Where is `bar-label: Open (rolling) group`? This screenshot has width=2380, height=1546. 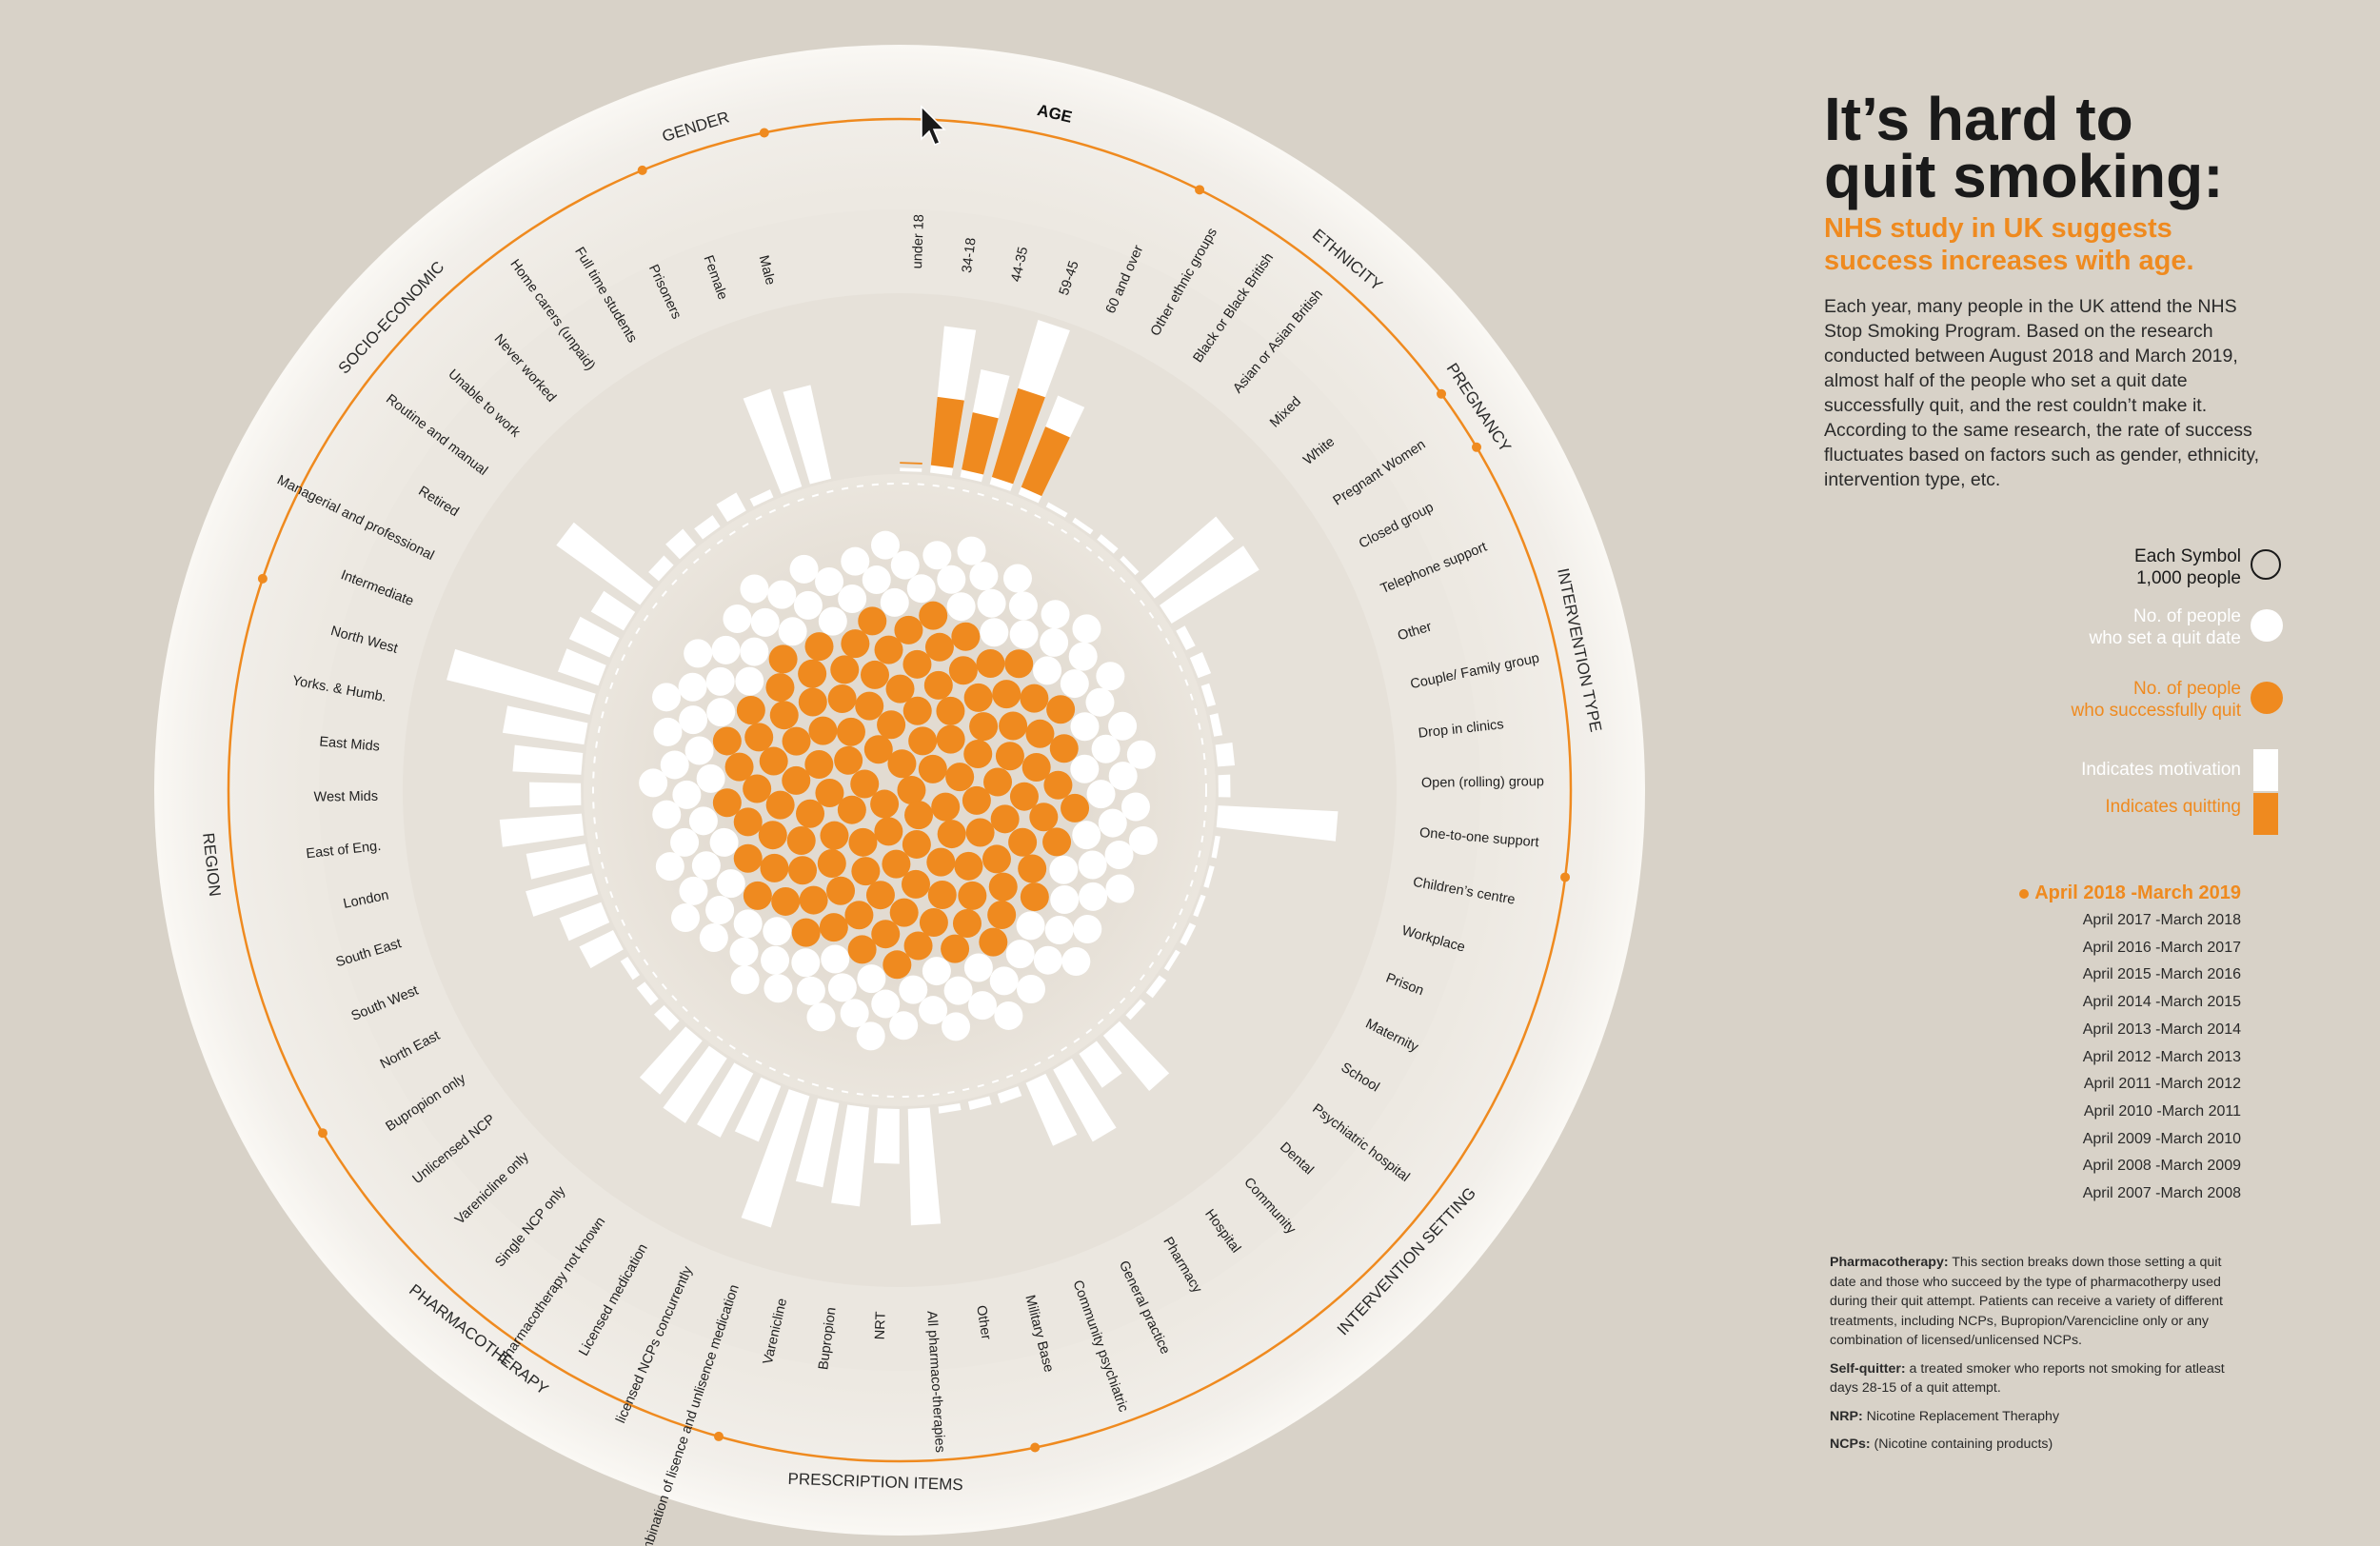 bar-label: Open (rolling) group is located at coordinates (1482, 782).